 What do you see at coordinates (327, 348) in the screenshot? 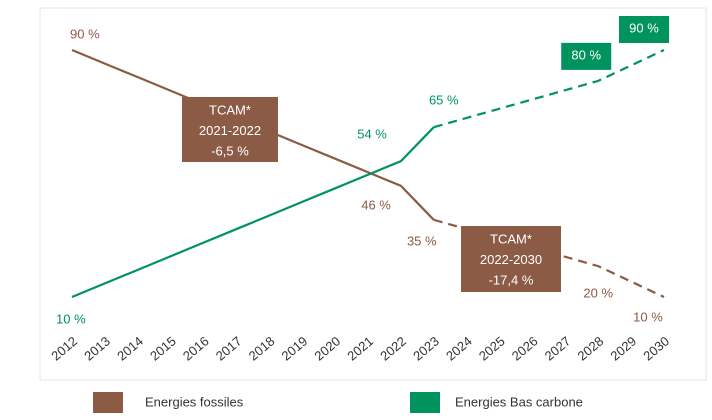
I see `x-tick-label: 2020` at bounding box center [327, 348].